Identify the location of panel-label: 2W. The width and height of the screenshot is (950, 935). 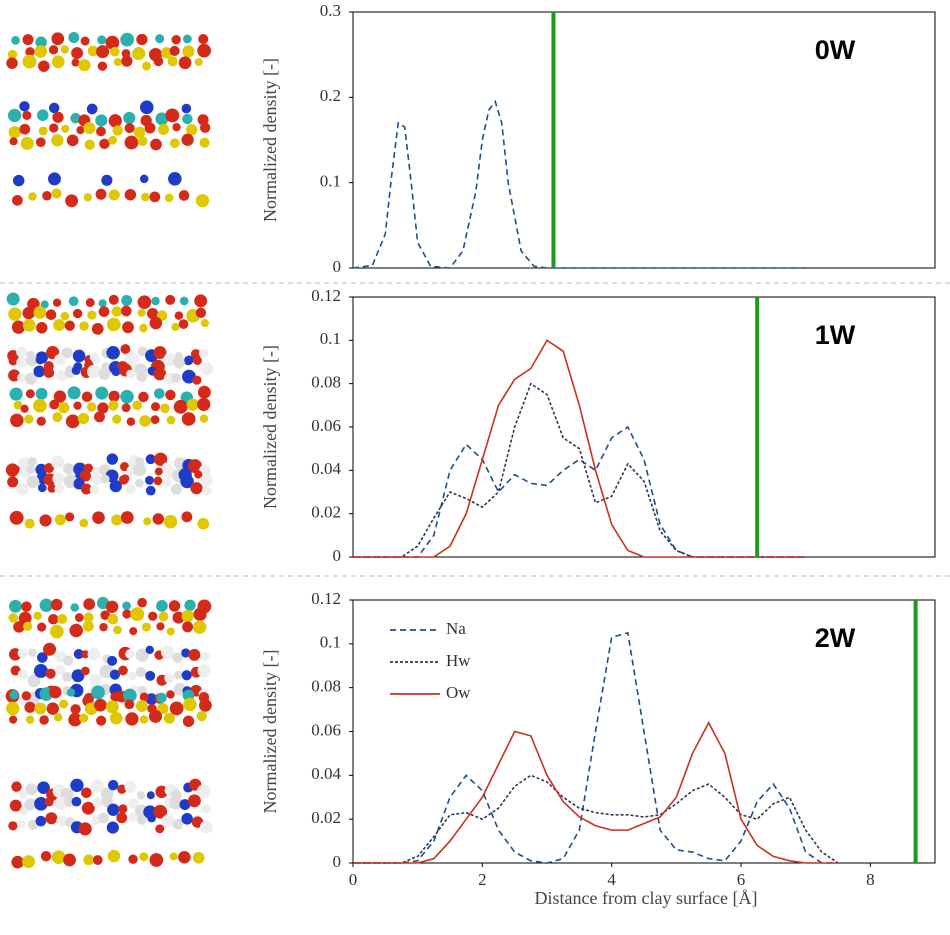
(835, 638).